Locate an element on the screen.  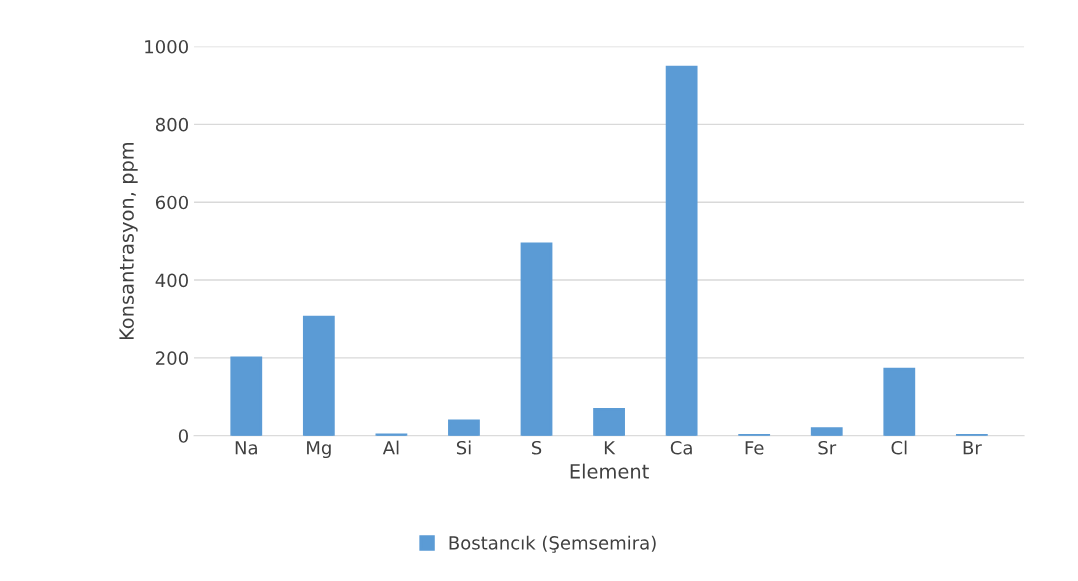
y-tick-label: 0 is located at coordinates (183, 436).